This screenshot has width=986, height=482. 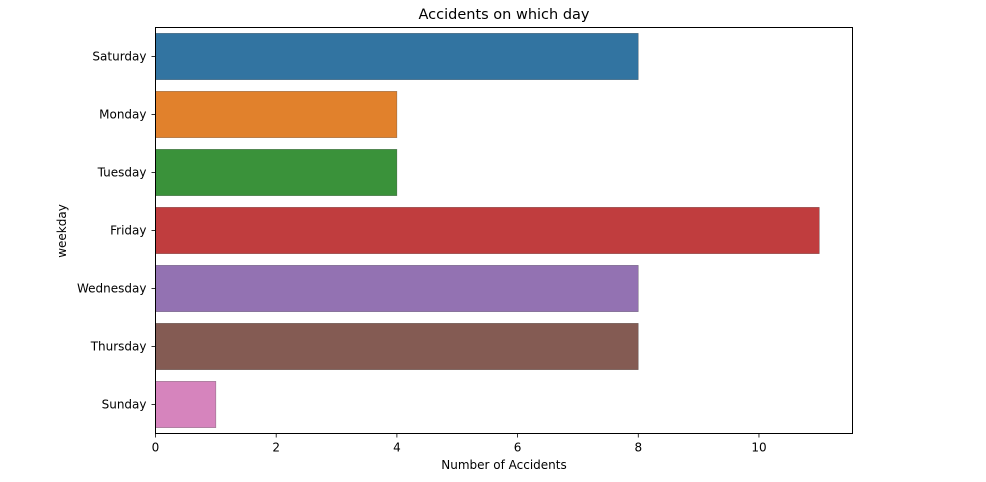 What do you see at coordinates (397, 288) in the screenshot?
I see `bar-wednesday` at bounding box center [397, 288].